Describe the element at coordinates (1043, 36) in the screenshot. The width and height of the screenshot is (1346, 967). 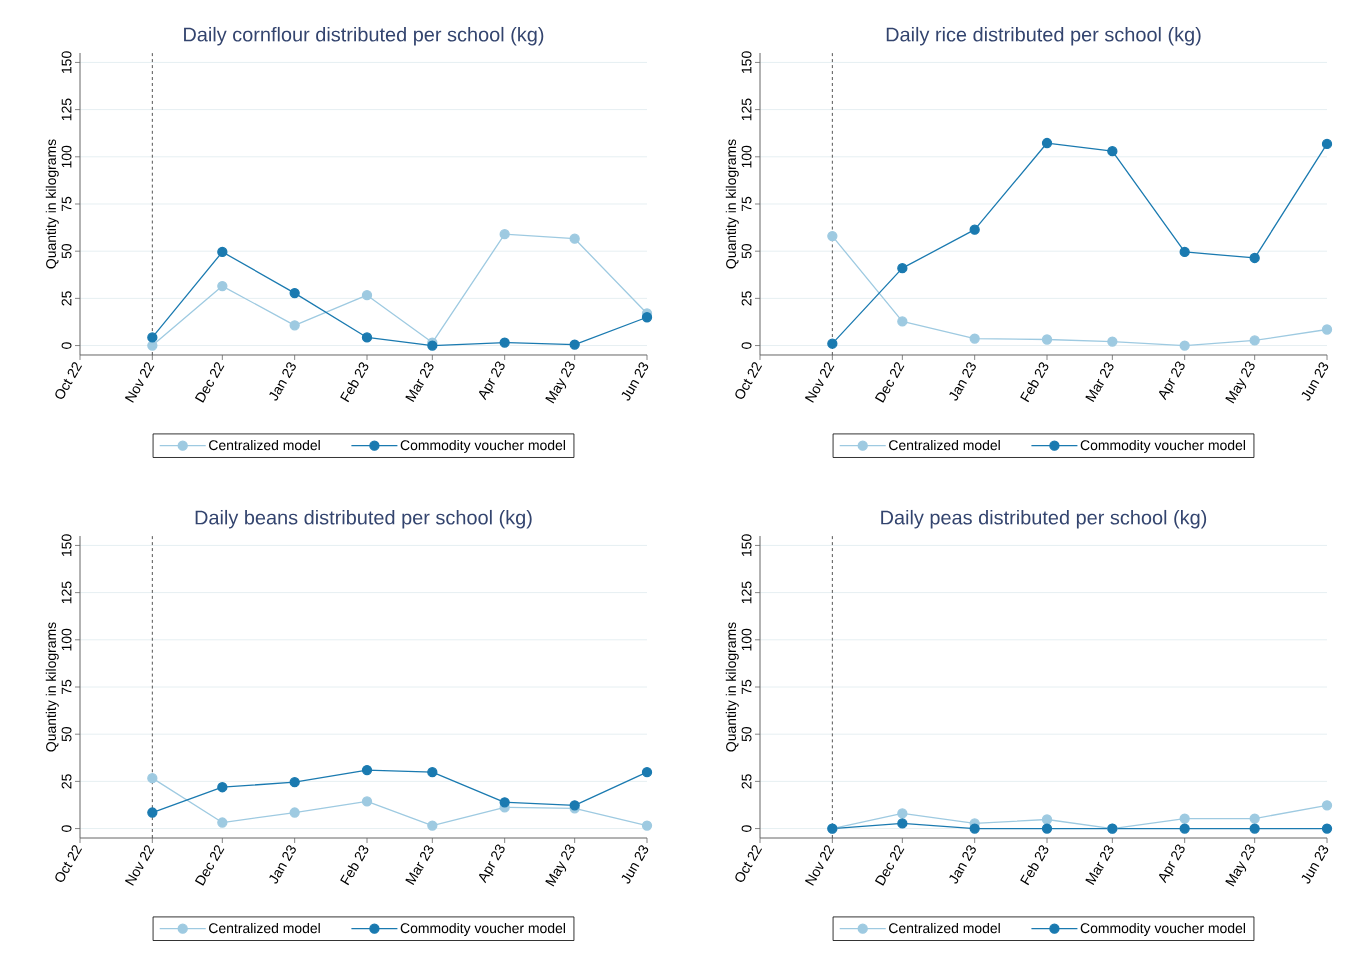
I see `chart-title: Daily rice distributed per school (kg)` at that location.